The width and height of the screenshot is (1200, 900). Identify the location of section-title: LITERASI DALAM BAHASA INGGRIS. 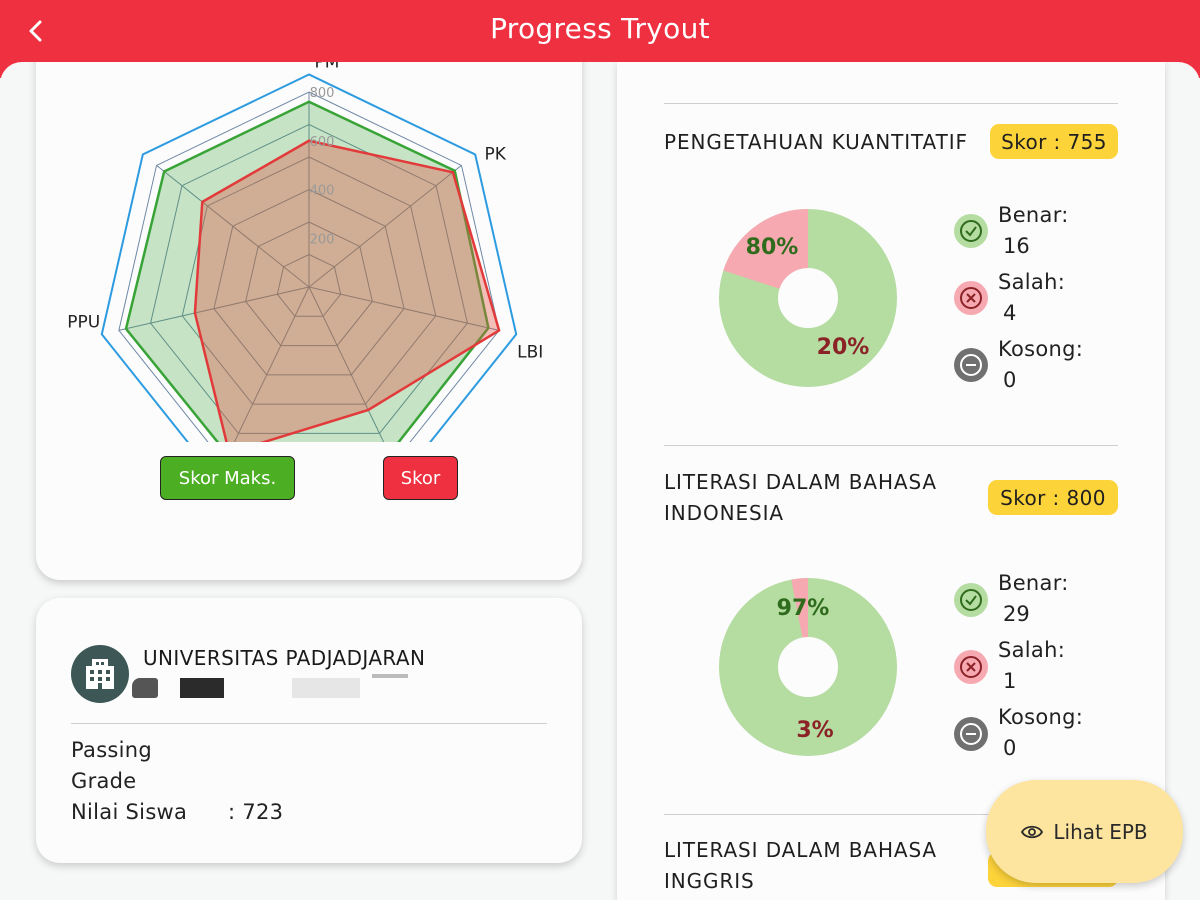
(801, 865).